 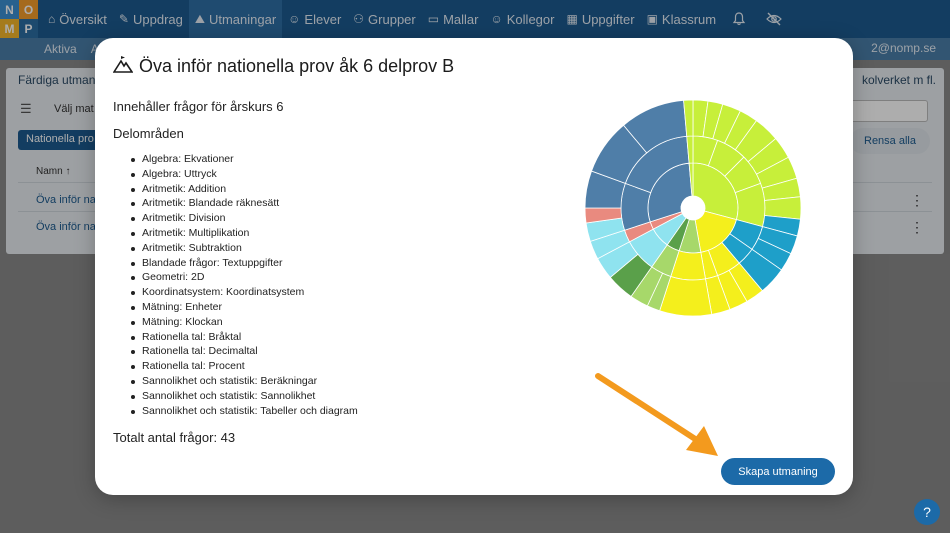 I want to click on folder-icon: ▭, so click(x=433, y=19).